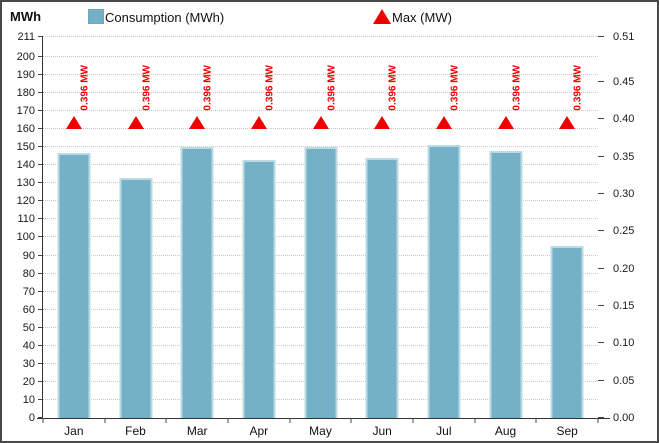 This screenshot has height=443, width=659. I want to click on x-axis-category-label: Sep, so click(567, 431).